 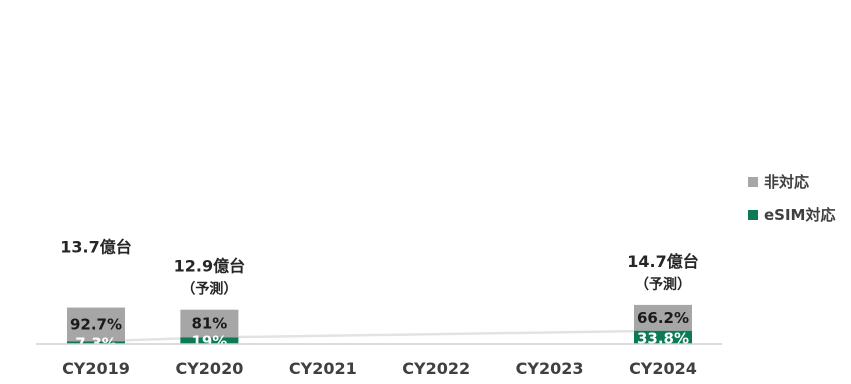 What do you see at coordinates (550, 368) in the screenshot?
I see `x-tick-label: CY2023` at bounding box center [550, 368].